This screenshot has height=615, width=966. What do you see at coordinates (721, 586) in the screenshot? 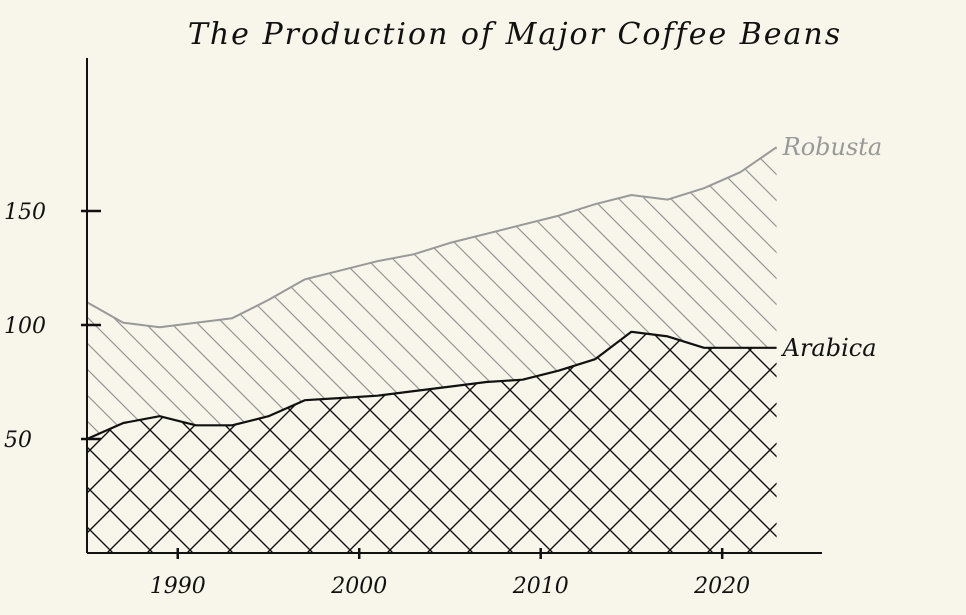
I see `x-tick-label: 2020` at bounding box center [721, 586].